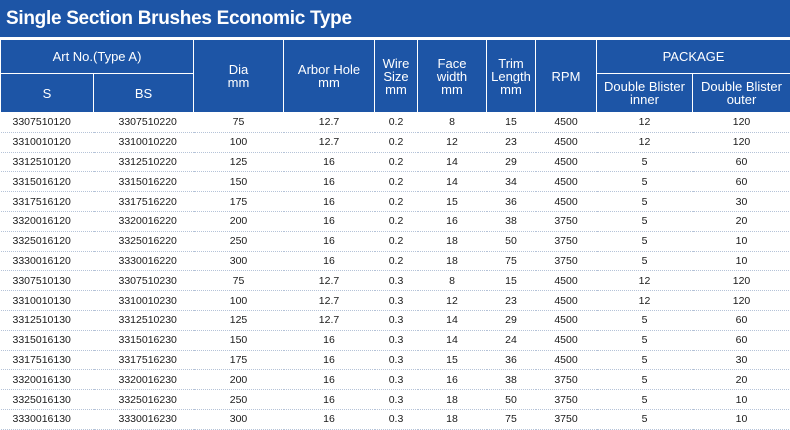 The image size is (790, 430). Describe the element at coordinates (47, 241) in the screenshot. I see `s-cell: 3325016120` at that location.